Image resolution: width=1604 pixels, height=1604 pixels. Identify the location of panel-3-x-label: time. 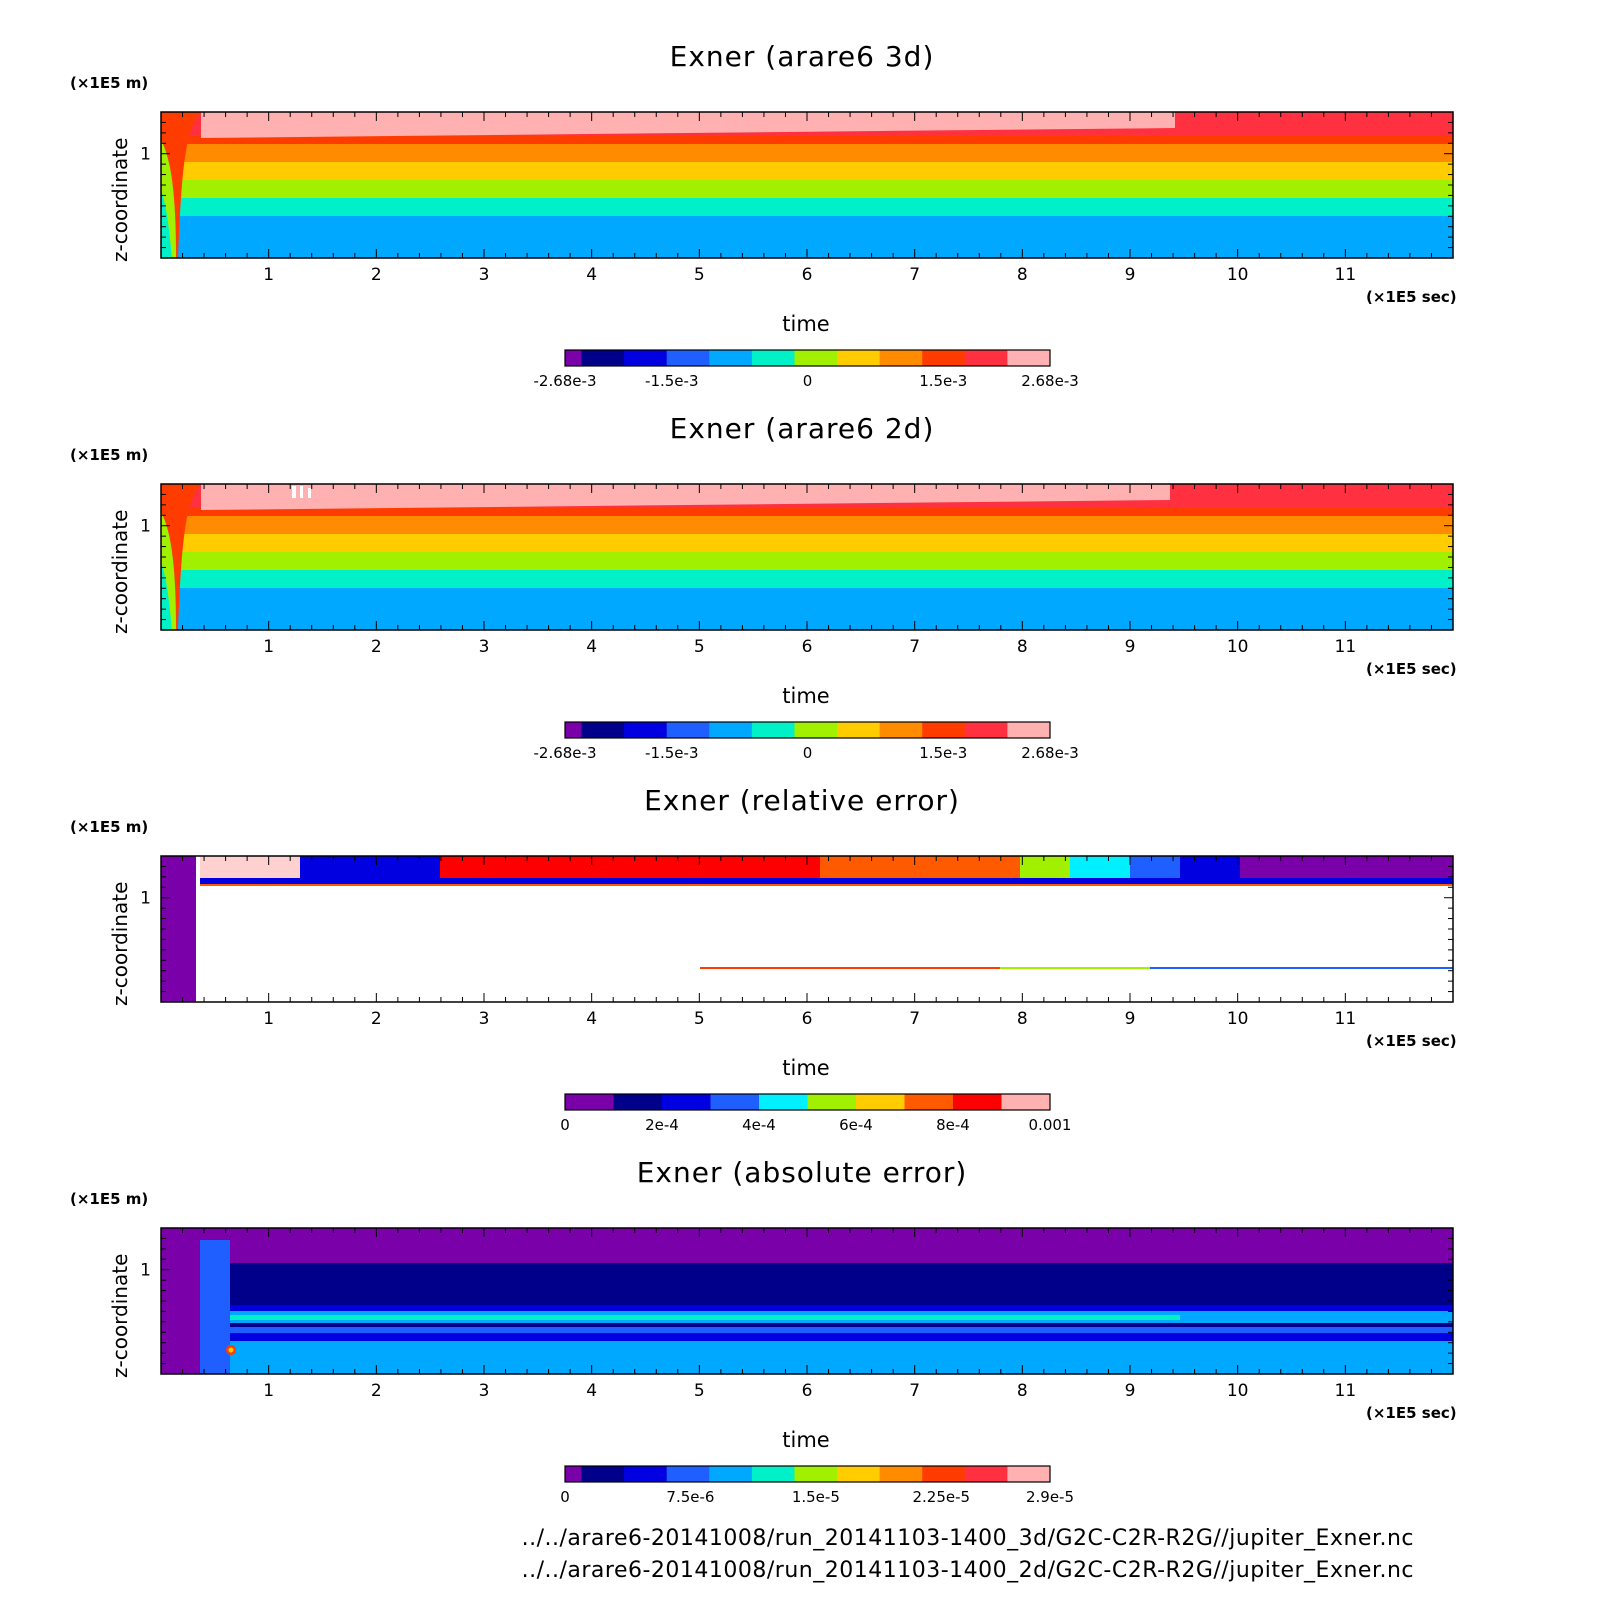
(806, 1068).